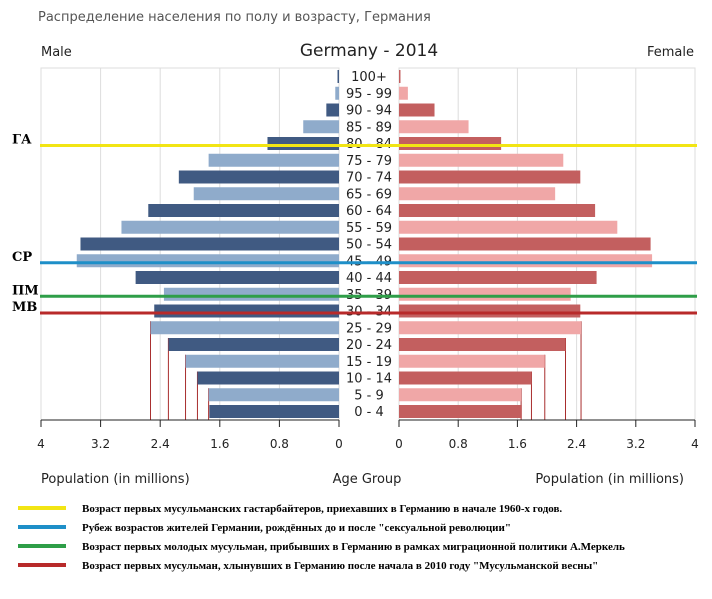 This screenshot has width=712, height=599. Describe the element at coordinates (369, 345) in the screenshot. I see `age-group-label: 20 - 24` at that location.